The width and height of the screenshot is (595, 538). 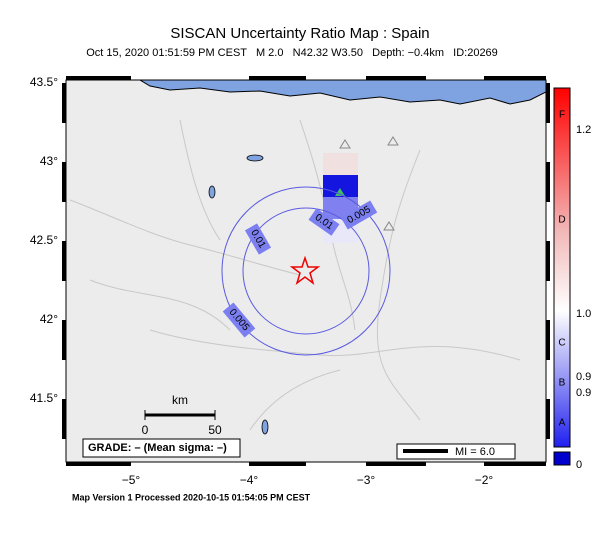 What do you see at coordinates (49, 319) in the screenshot?
I see `lat-label: 42°` at bounding box center [49, 319].